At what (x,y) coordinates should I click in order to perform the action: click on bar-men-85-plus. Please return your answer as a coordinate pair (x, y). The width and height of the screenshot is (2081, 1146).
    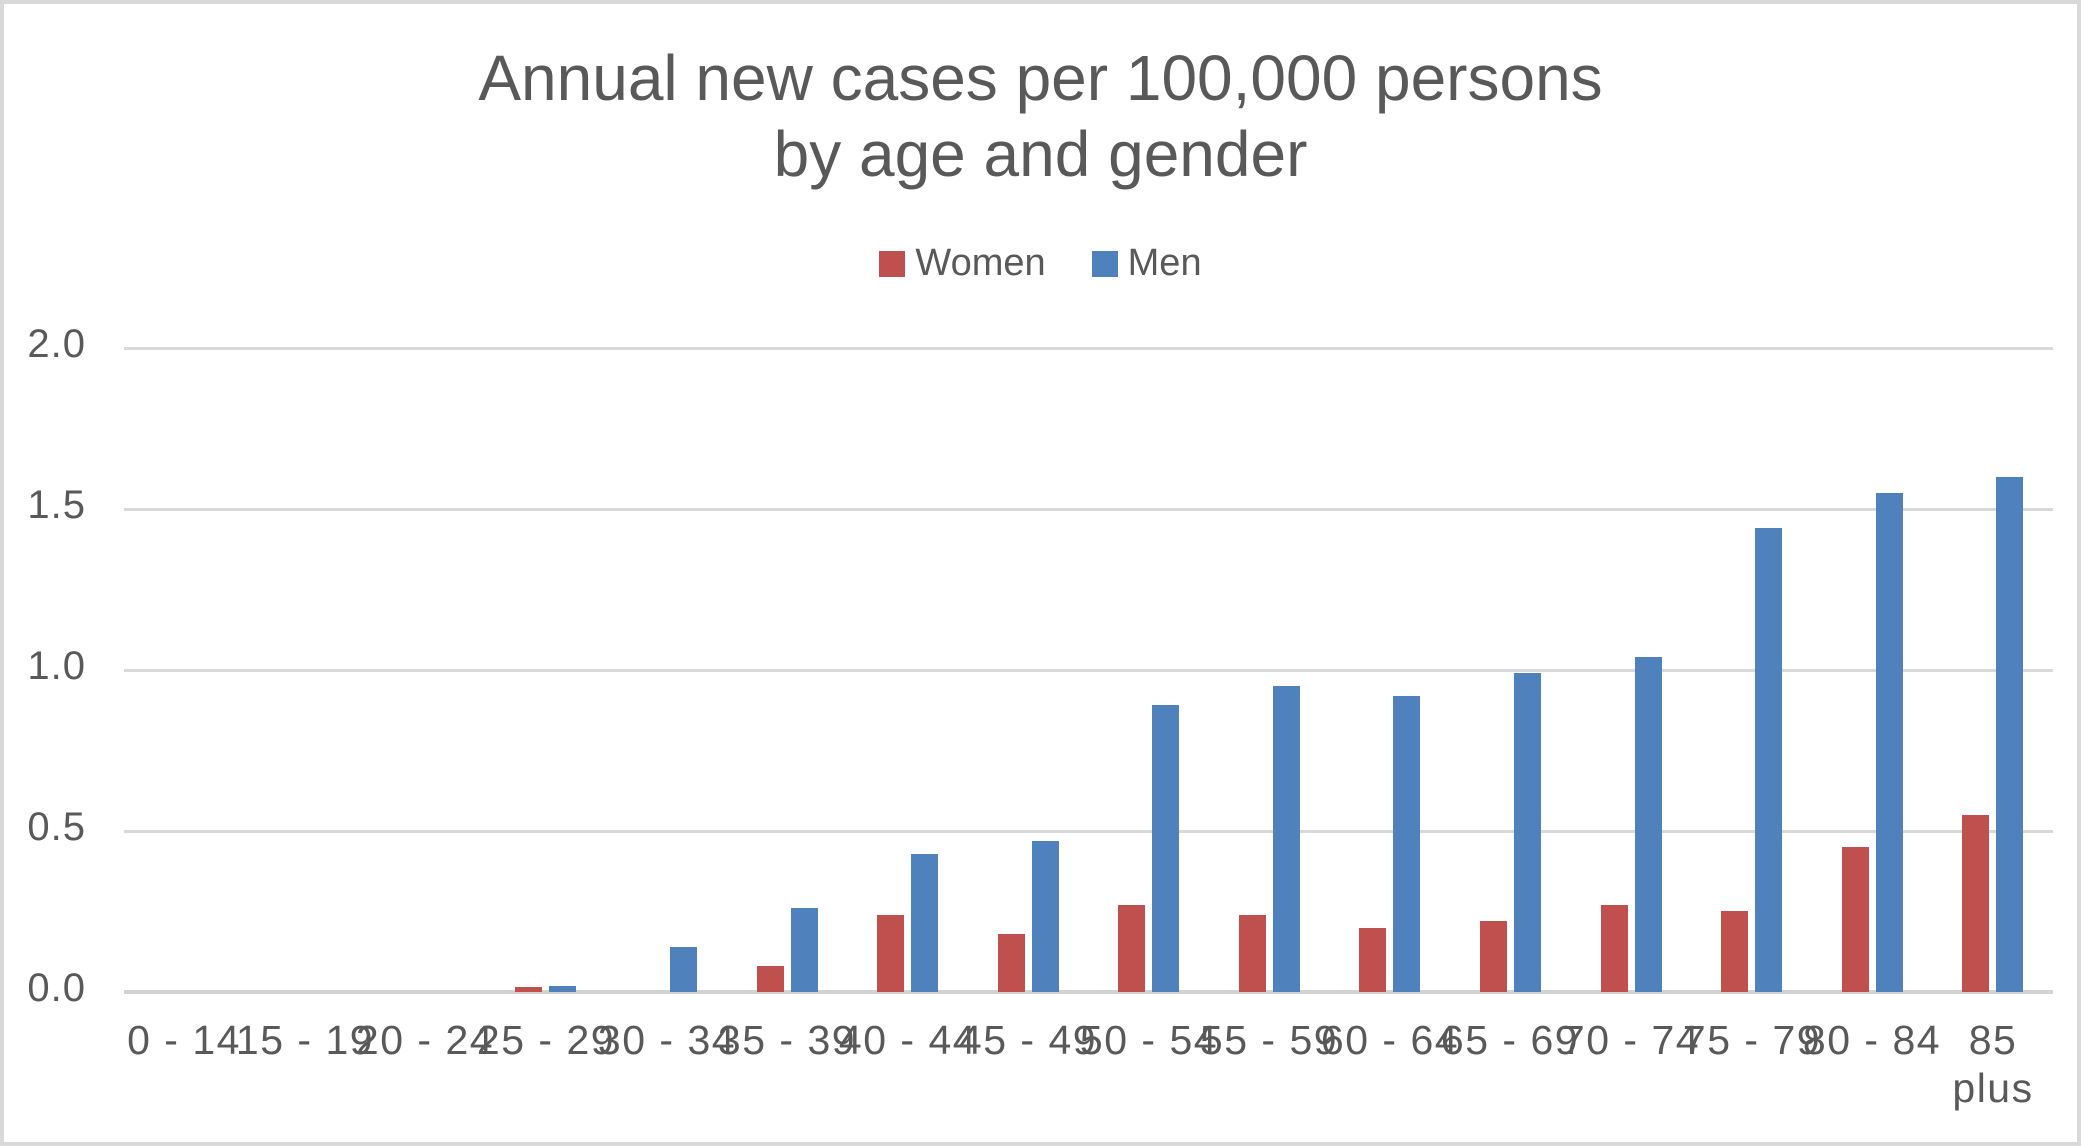
    Looking at the image, I should click on (2009, 734).